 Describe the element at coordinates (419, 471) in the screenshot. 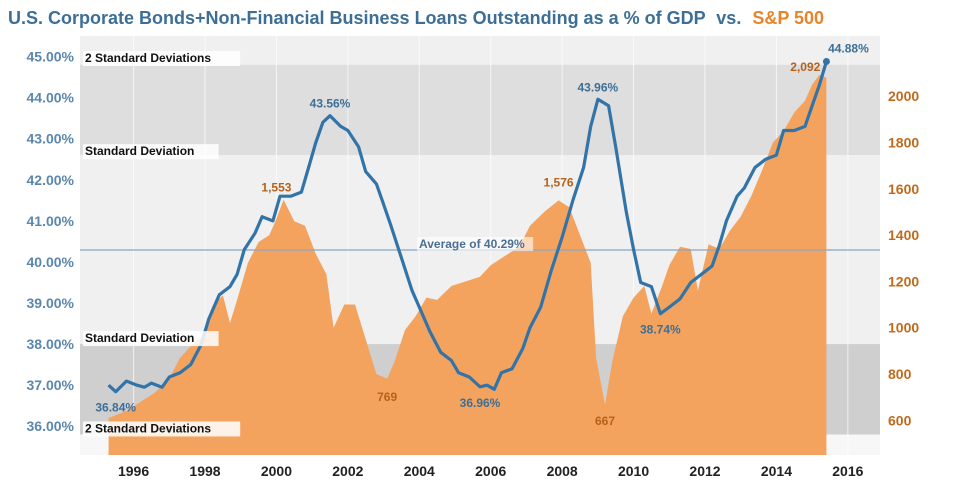

I see `x-tick-4: 2004` at that location.